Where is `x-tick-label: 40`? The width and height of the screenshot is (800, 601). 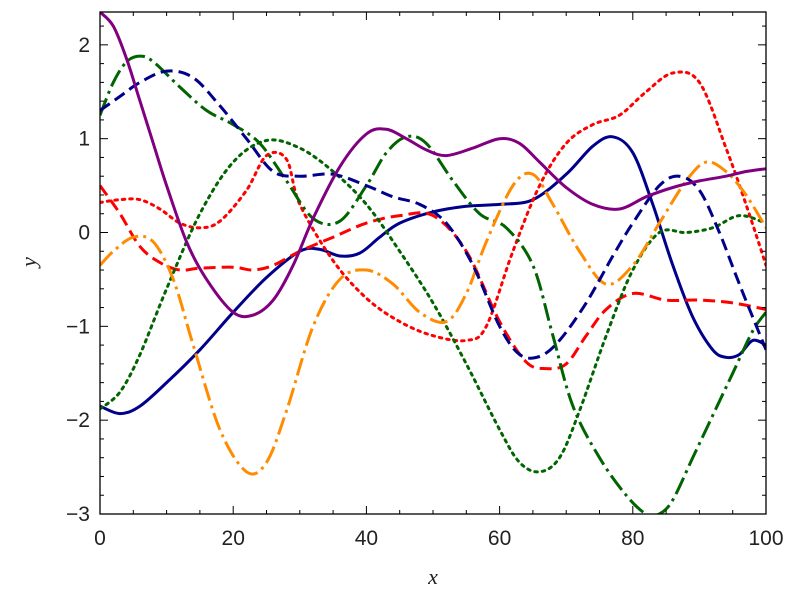 x-tick-label: 40 is located at coordinates (366, 538).